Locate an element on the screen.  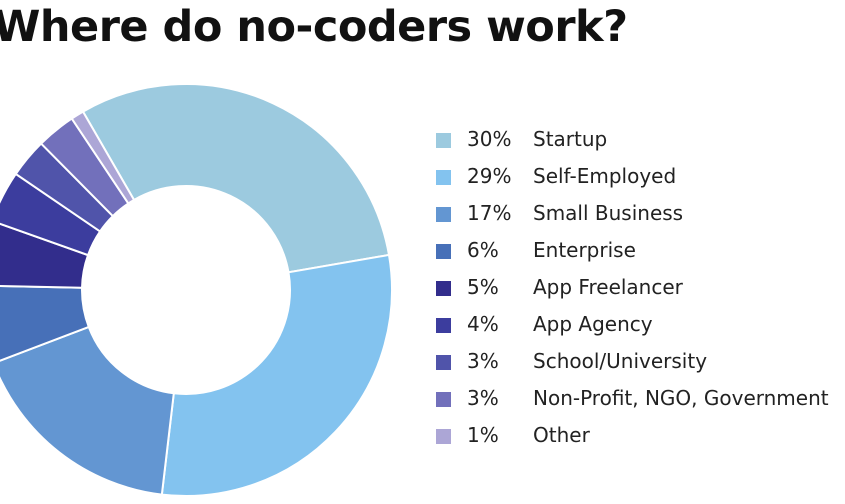
chart-title: Where do no-coders work? is located at coordinates (314, 27).